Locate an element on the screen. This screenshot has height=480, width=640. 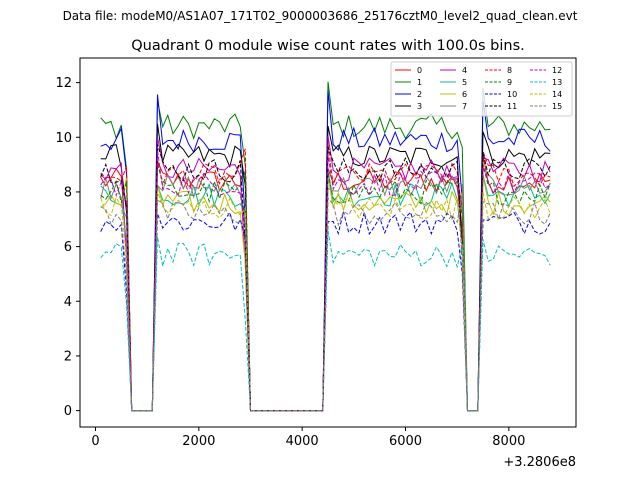
legend-label-1: 1 is located at coordinates (419, 82).